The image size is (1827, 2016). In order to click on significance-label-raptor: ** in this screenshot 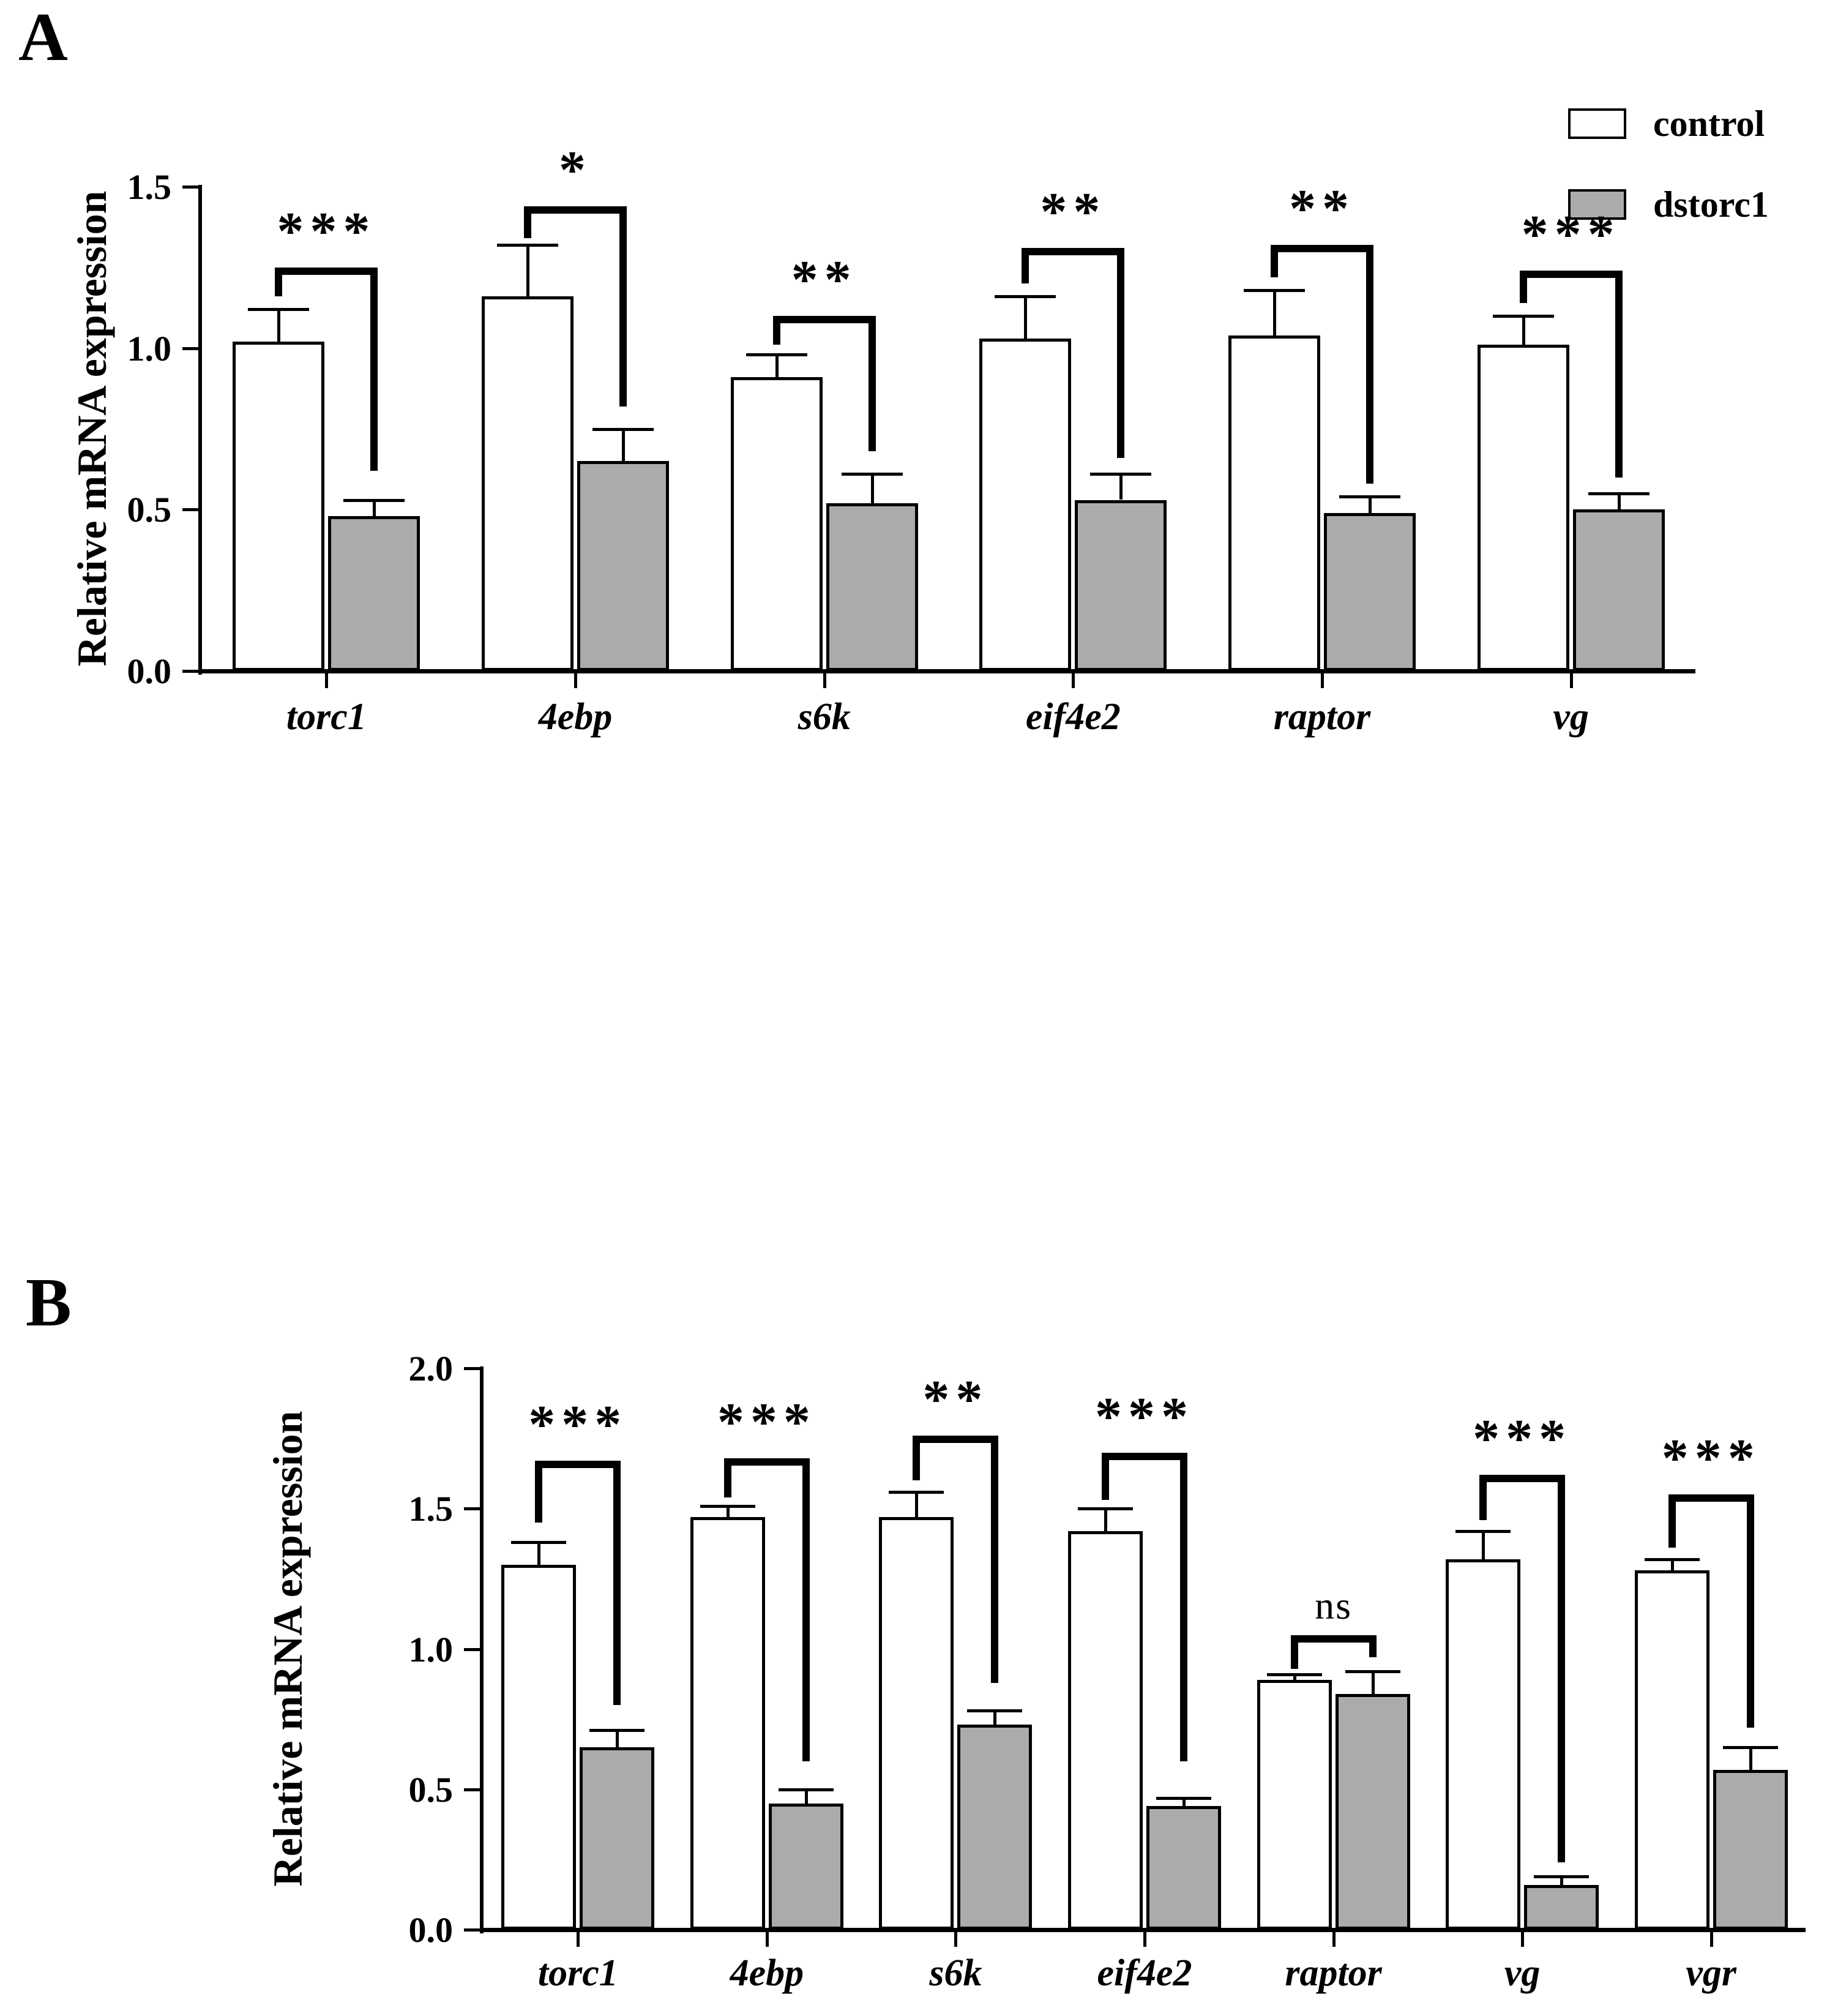, I will do `click(1322, 209)`.